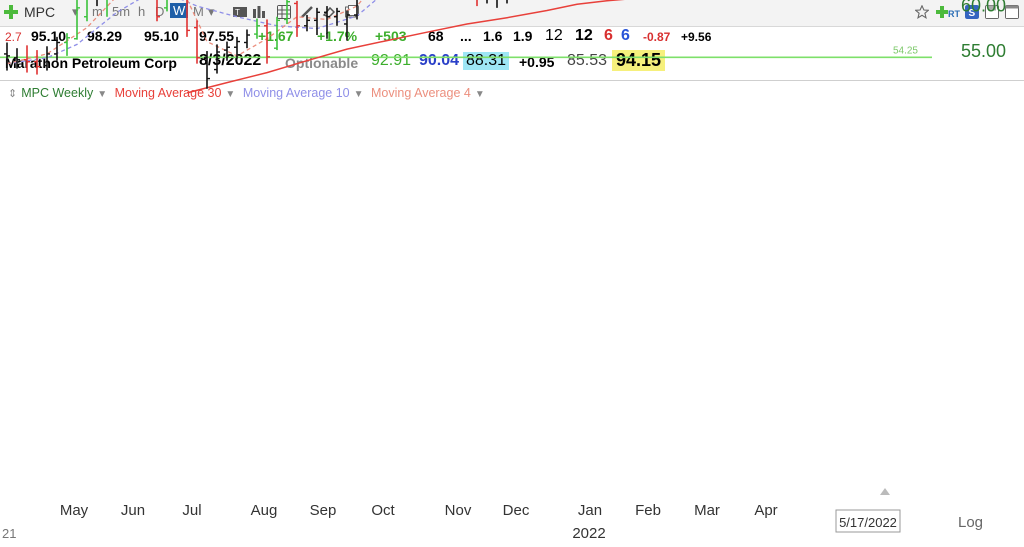 The width and height of the screenshot is (1024, 547). What do you see at coordinates (240, 12) in the screenshot?
I see `text-tool-icon: T` at bounding box center [240, 12].